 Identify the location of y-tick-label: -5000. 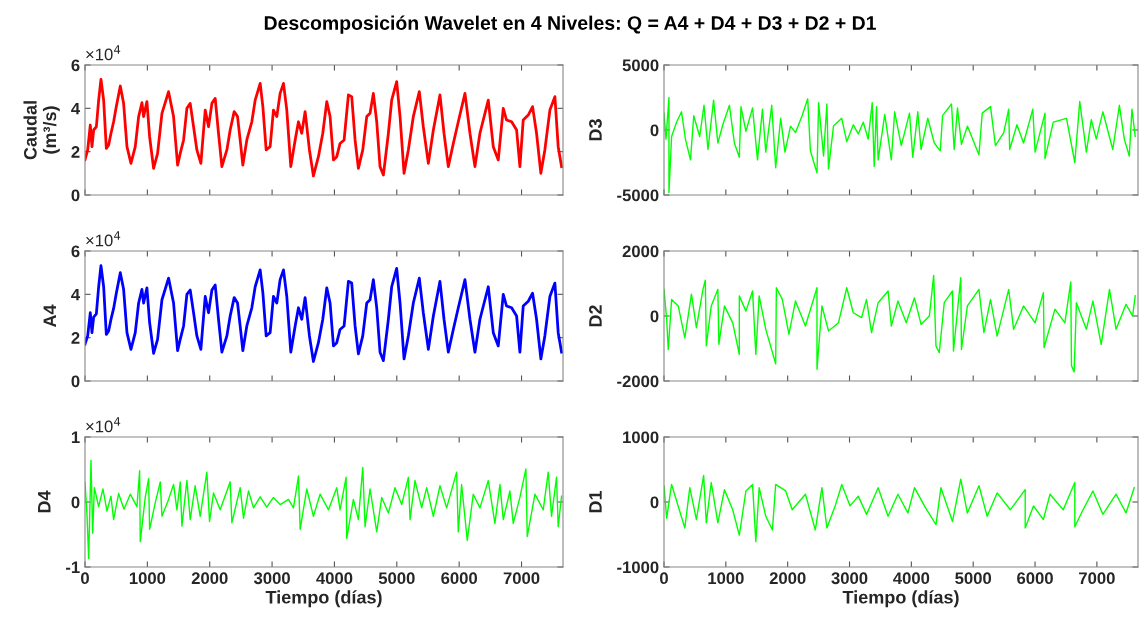
(638, 195).